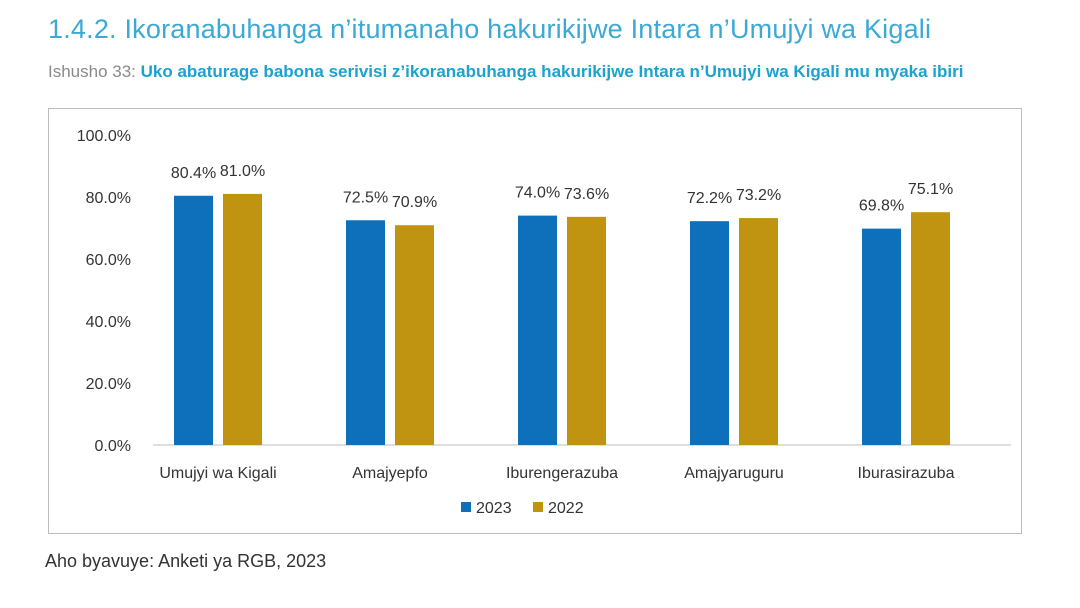 This screenshot has height=608, width=1080. What do you see at coordinates (709, 198) in the screenshot?
I see `data-label: 72.2%` at bounding box center [709, 198].